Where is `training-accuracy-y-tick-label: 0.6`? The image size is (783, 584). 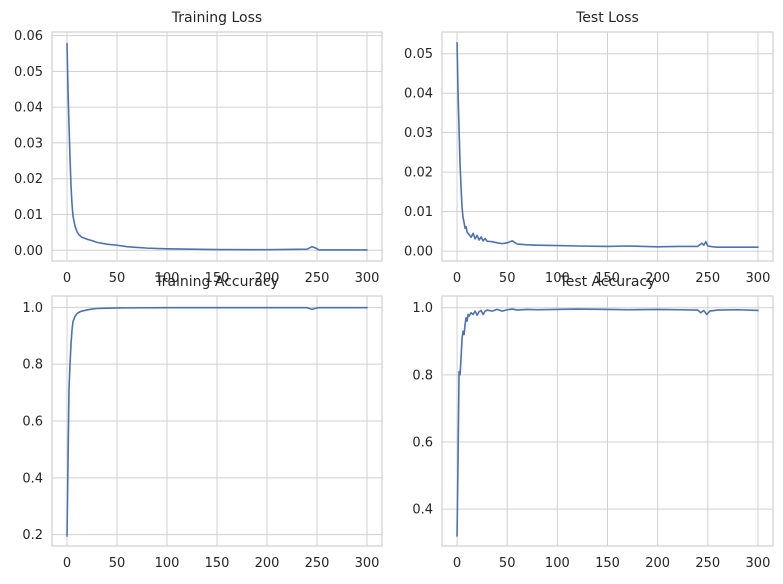 training-accuracy-y-tick-label: 0.6 is located at coordinates (32, 422).